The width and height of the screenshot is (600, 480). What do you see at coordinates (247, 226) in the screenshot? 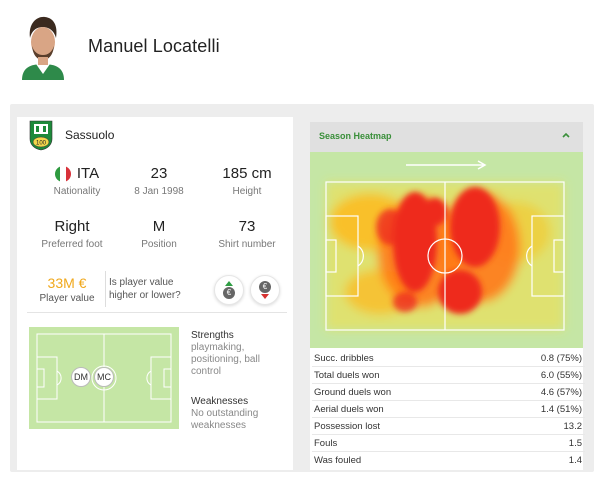
I see `shirt-value: 73` at bounding box center [247, 226].